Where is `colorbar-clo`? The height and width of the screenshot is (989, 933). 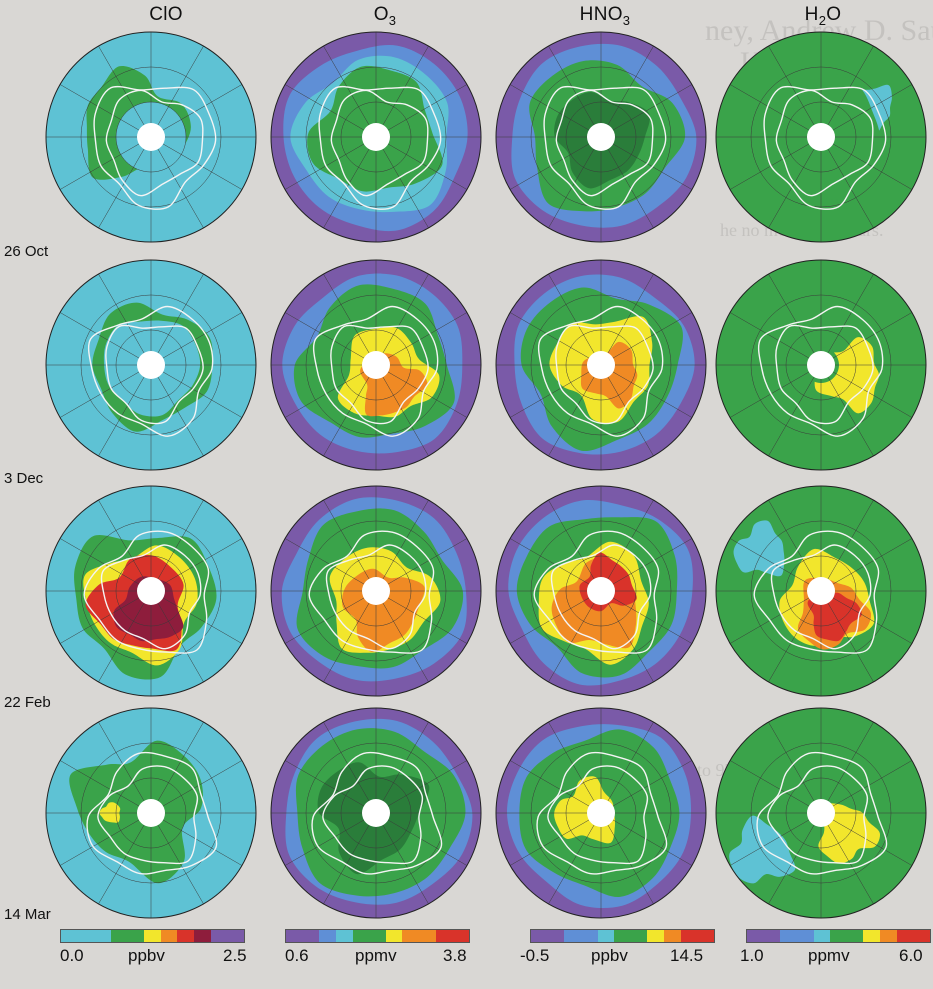
colorbar-clo is located at coordinates (152, 936).